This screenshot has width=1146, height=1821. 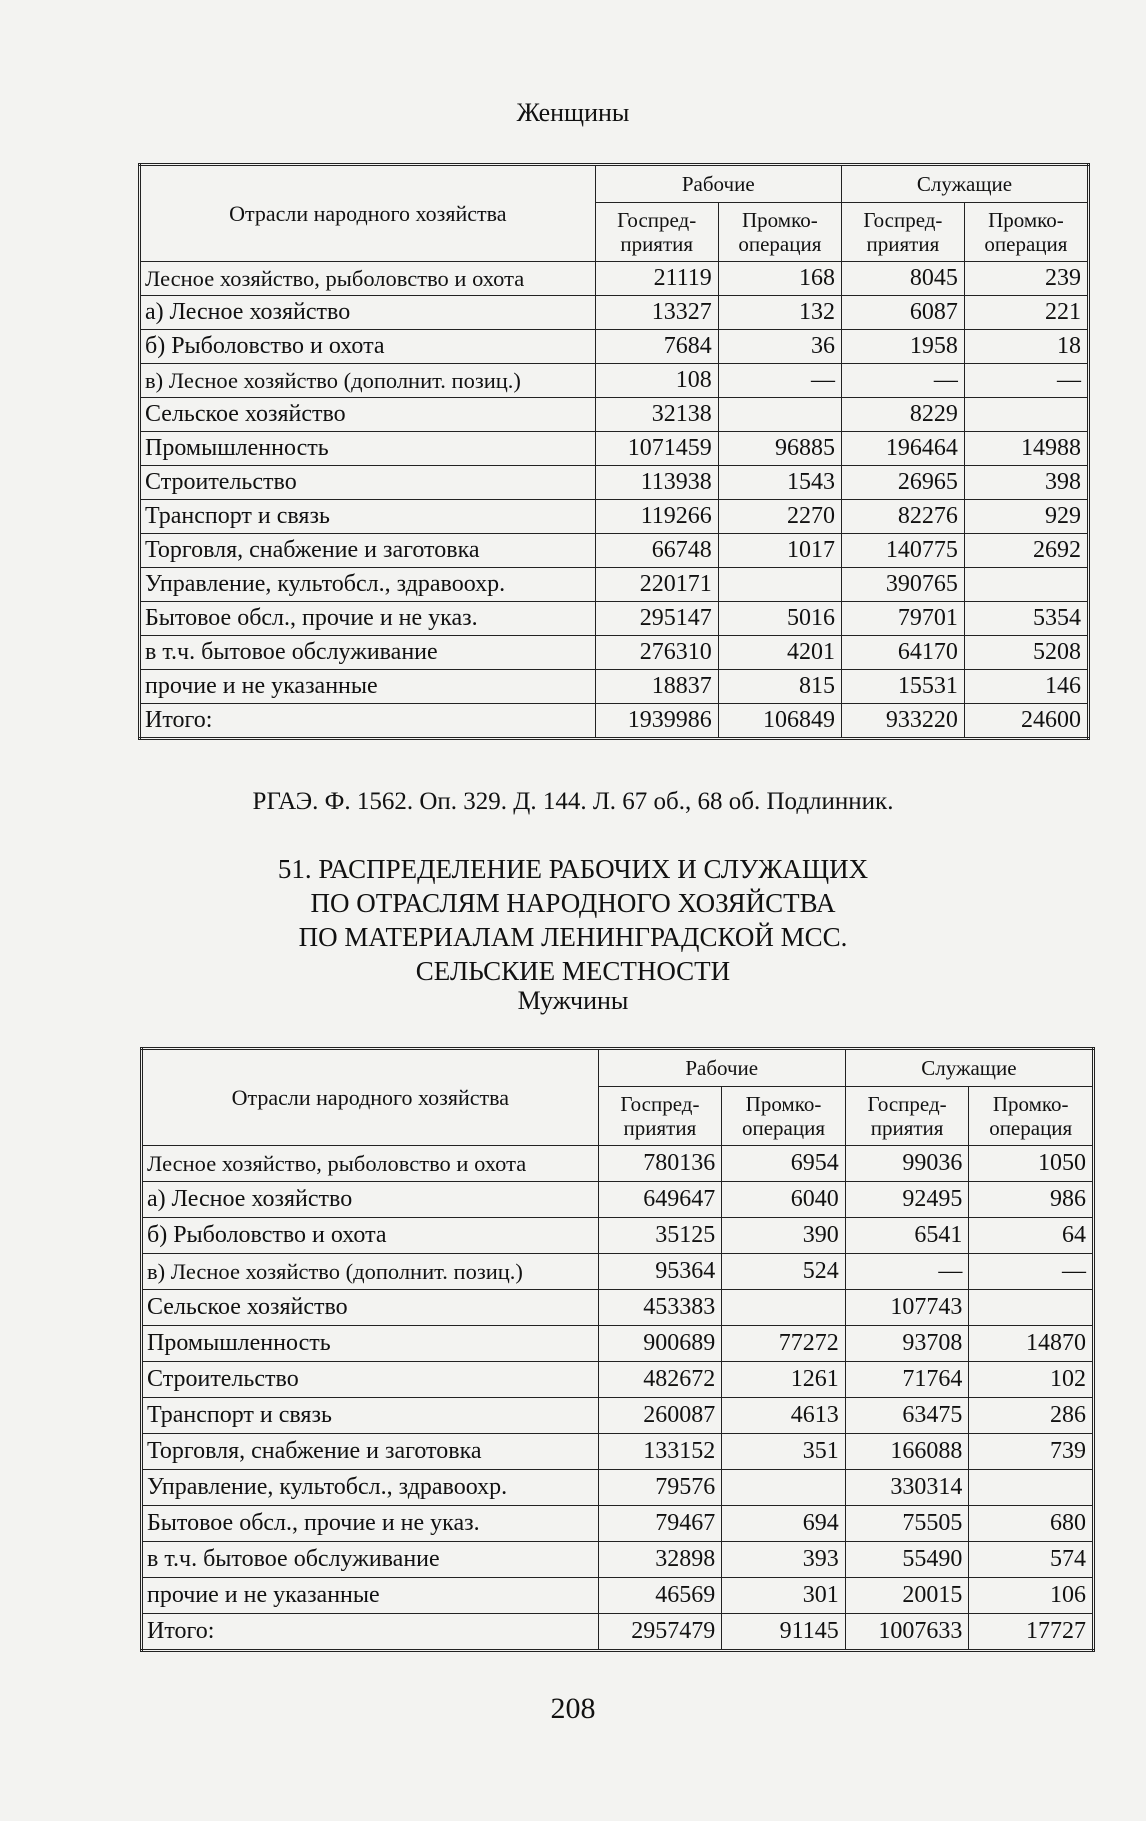 What do you see at coordinates (367, 618) in the screenshot?
I see `row-label: Бытовое обсл., прочие и не указ.` at bounding box center [367, 618].